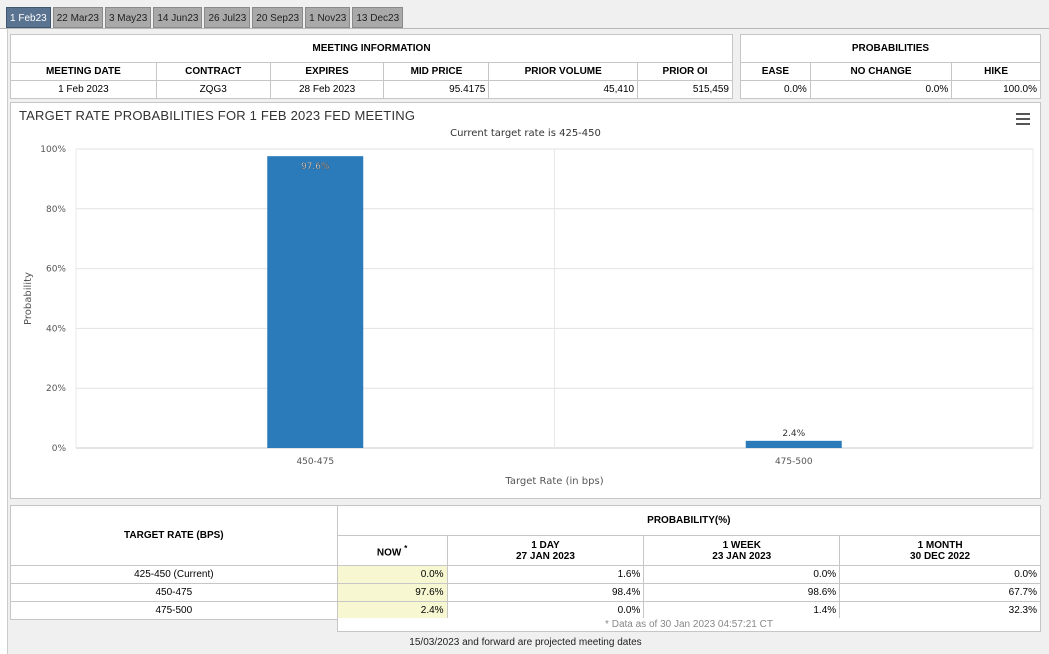 This screenshot has height=654, width=1049. I want to click on ease-value: 0.0%, so click(775, 89).